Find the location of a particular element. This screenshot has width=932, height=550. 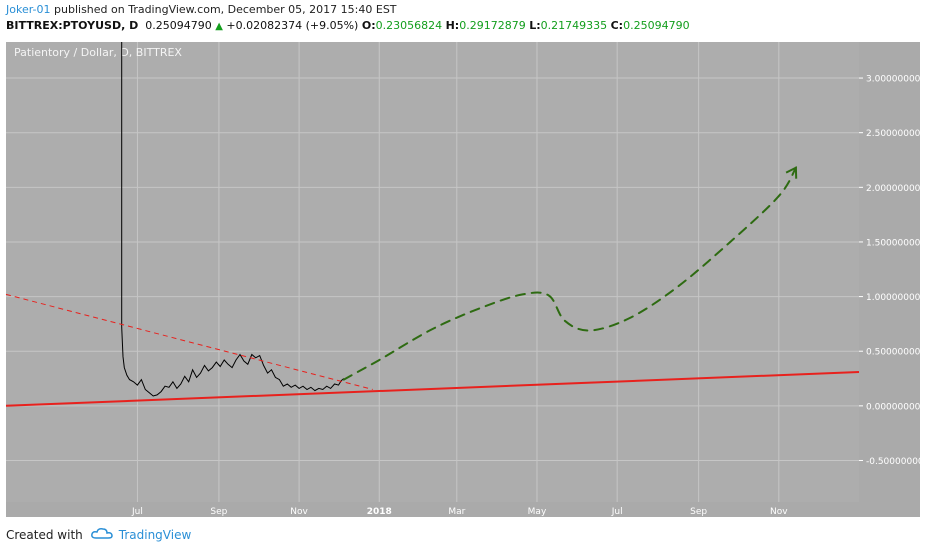

open-label: O: is located at coordinates (368, 25).